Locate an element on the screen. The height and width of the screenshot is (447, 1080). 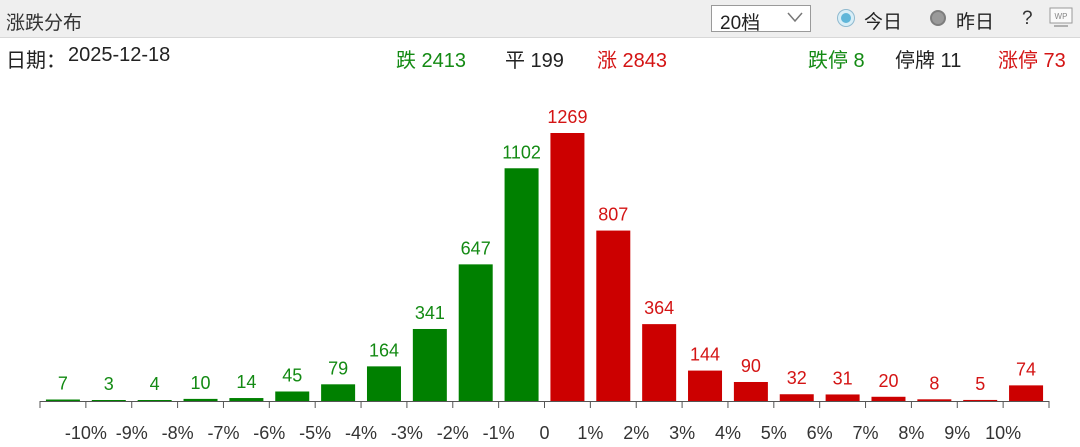
tick-label: 6% is located at coordinates (820, 433).